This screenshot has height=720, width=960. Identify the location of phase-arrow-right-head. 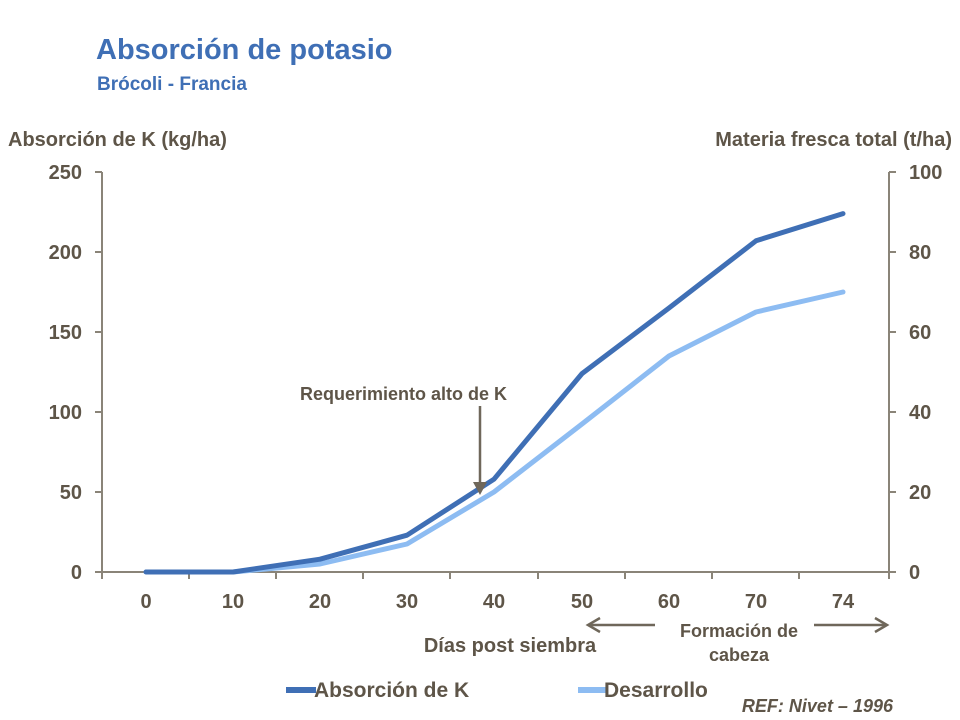
(882, 625).